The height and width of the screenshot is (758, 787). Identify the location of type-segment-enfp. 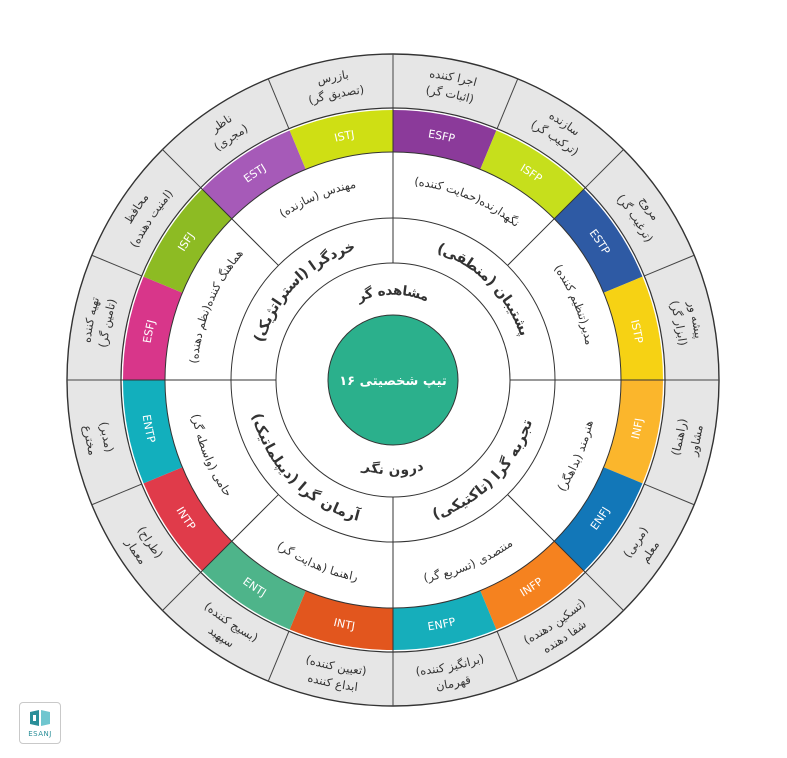
(445, 620).